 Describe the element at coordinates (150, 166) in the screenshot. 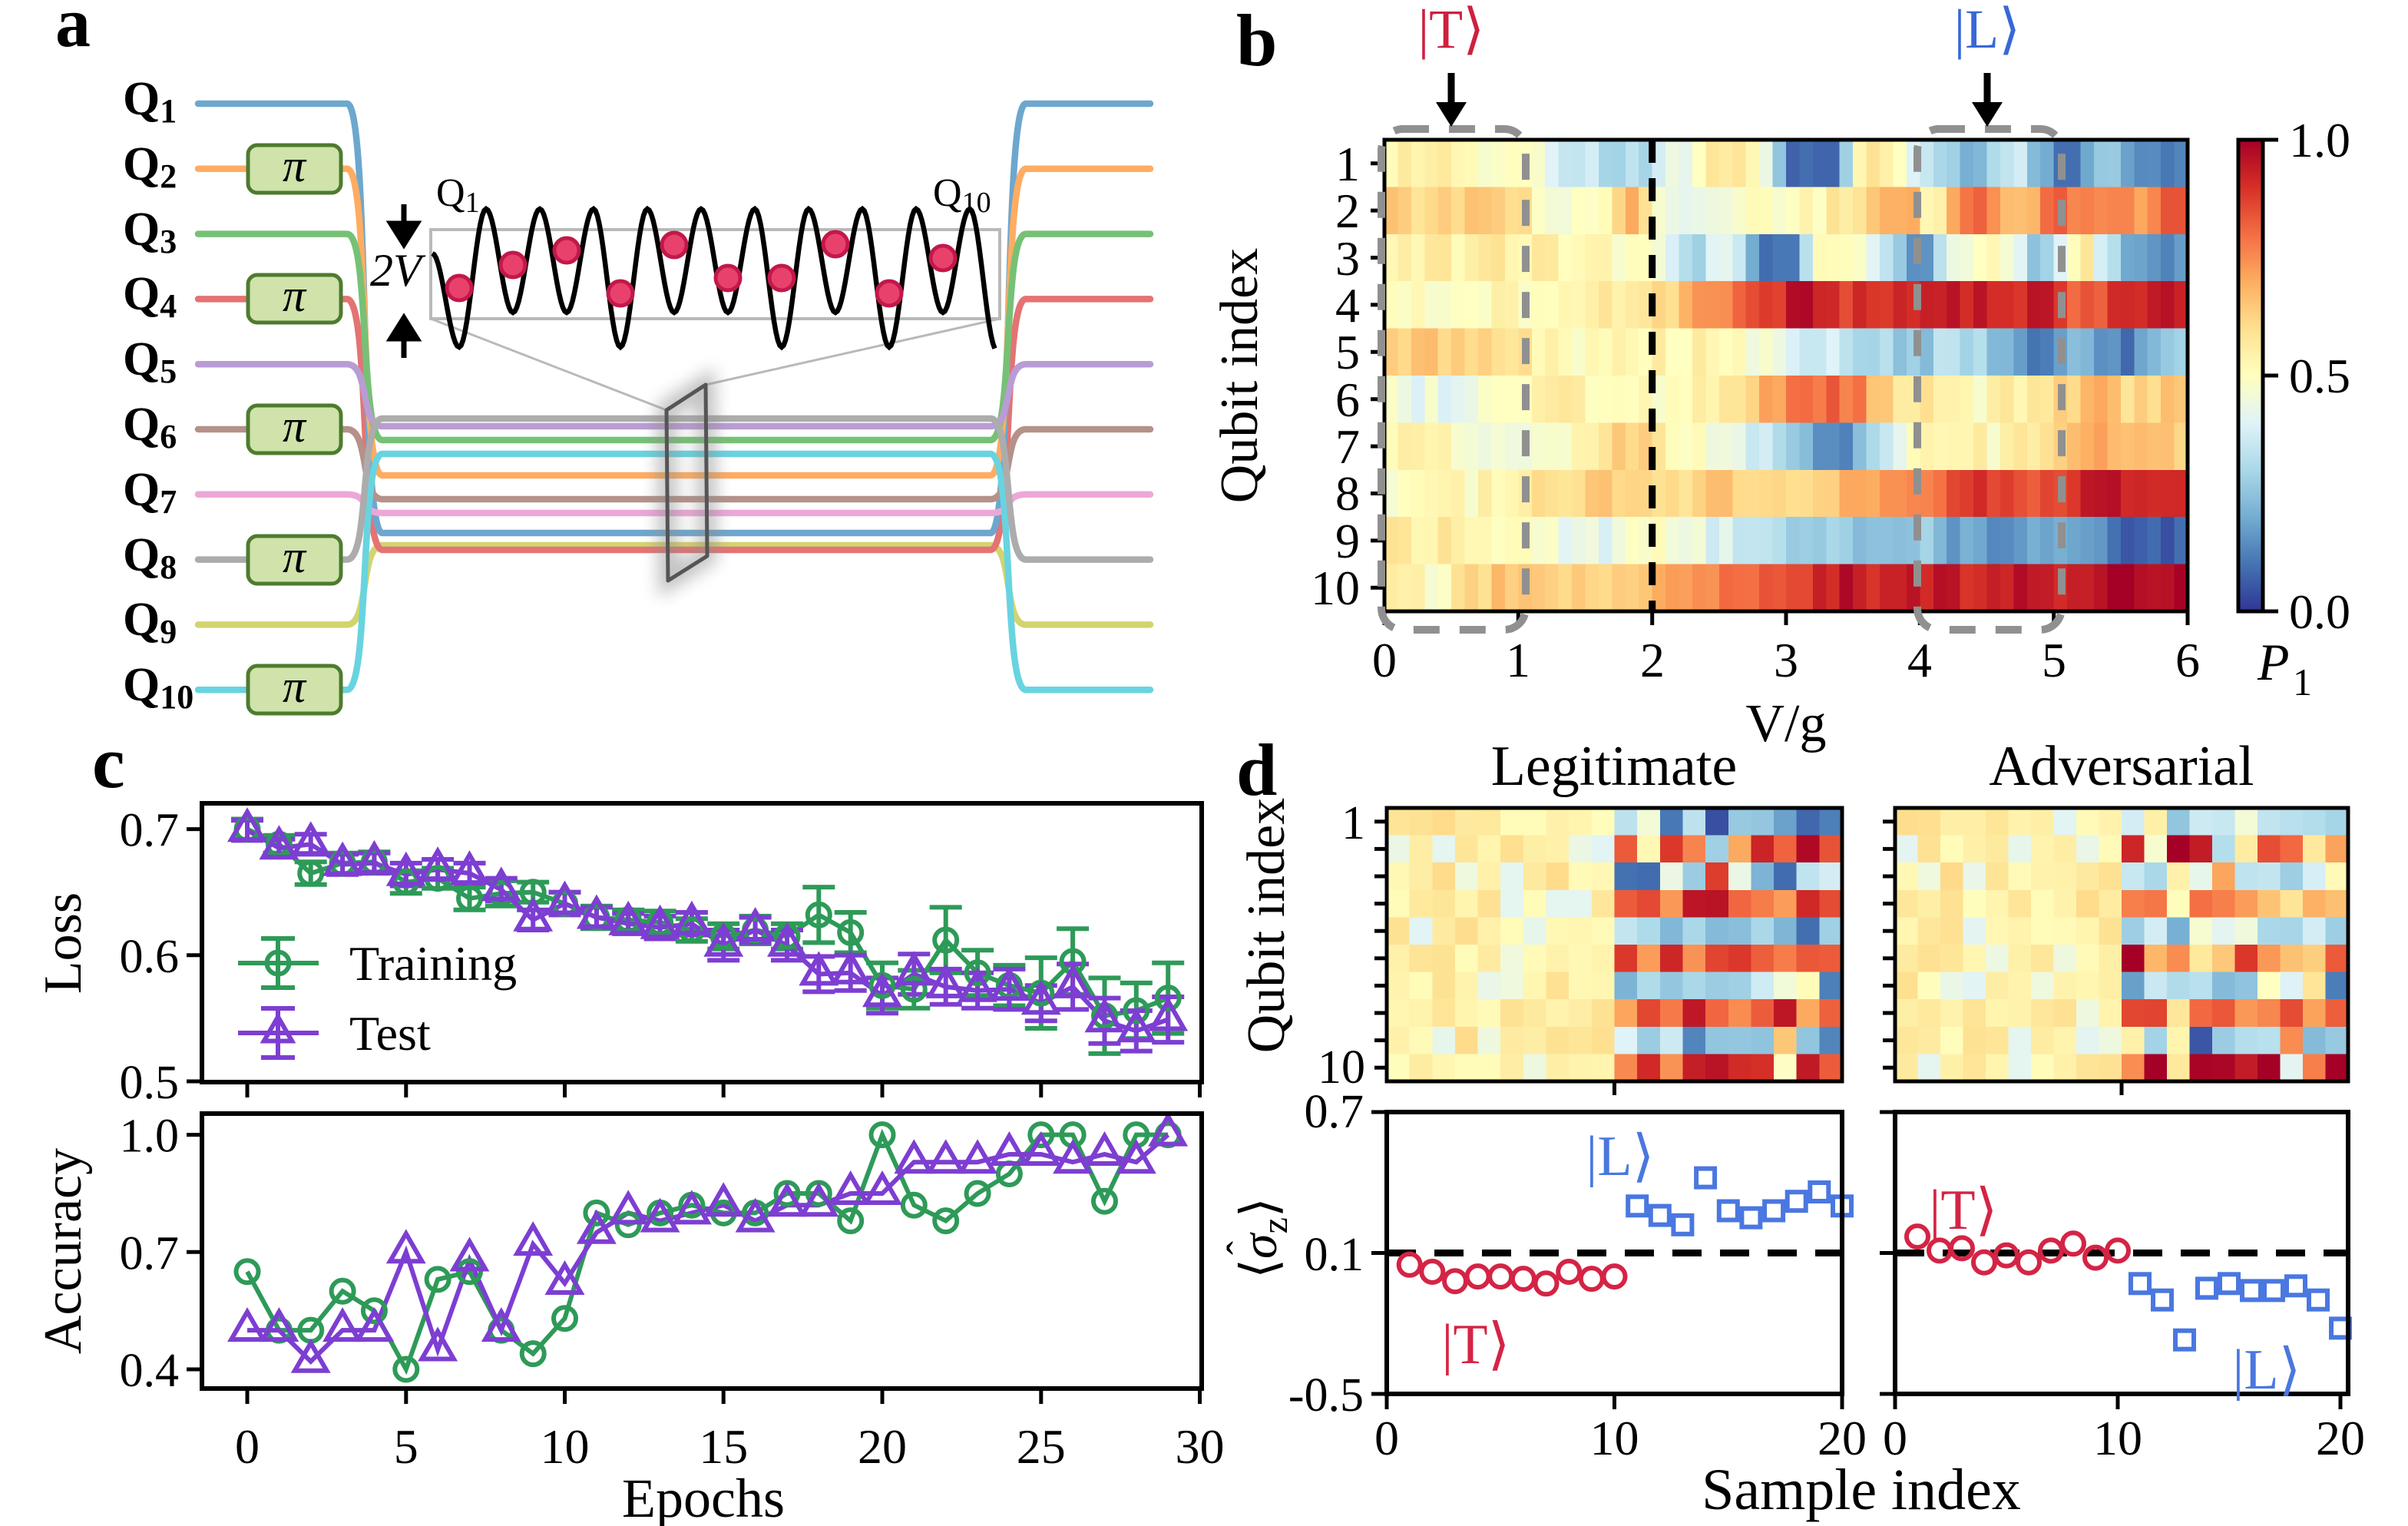

I see `svg-text: Q2` at that location.